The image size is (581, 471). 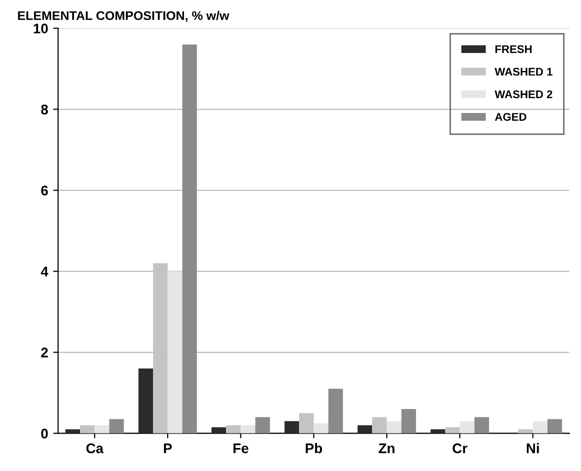 What do you see at coordinates (44, 433) in the screenshot?
I see `y-tick-label: 0` at bounding box center [44, 433].